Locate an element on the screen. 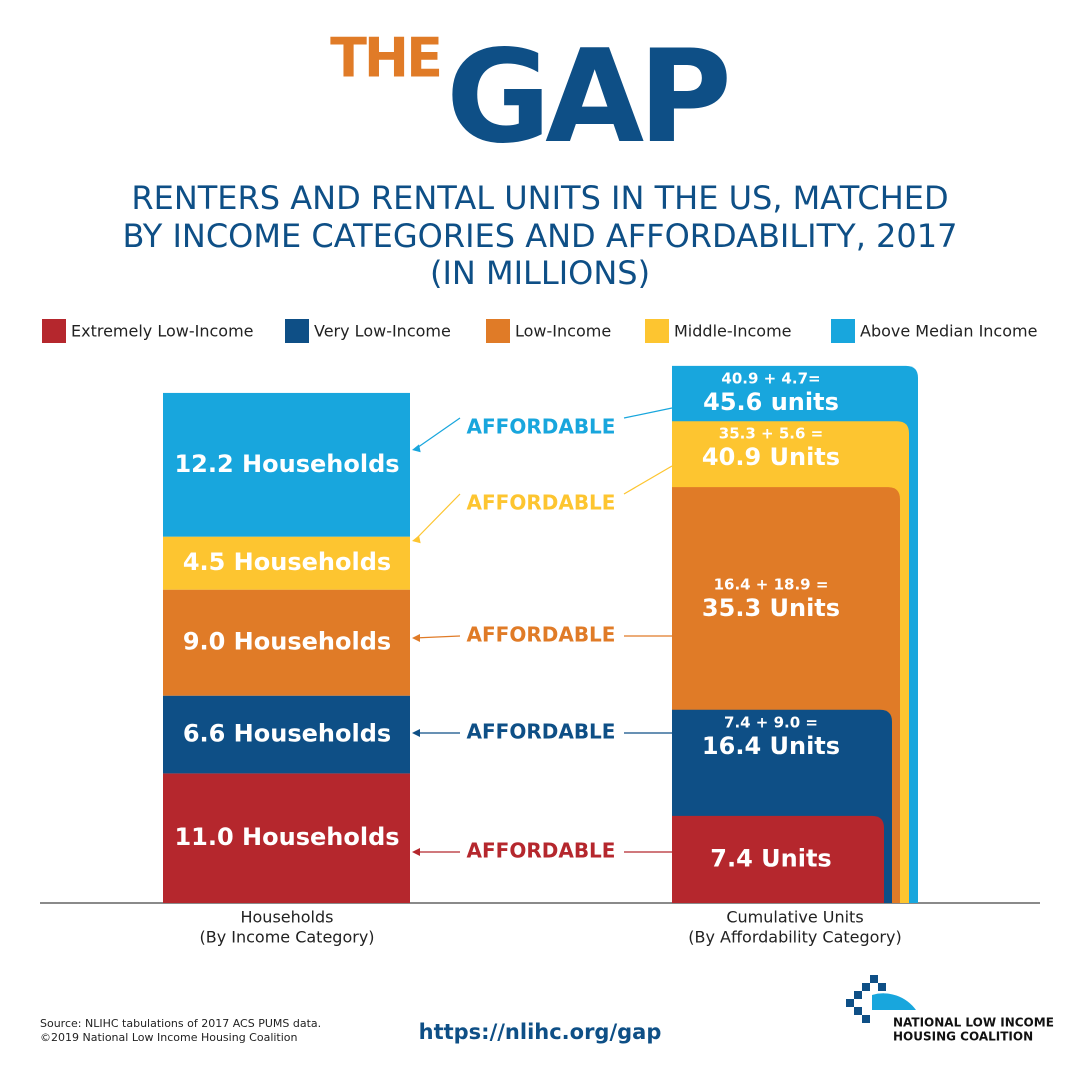  household-label: 11.0 Households is located at coordinates (286, 837).